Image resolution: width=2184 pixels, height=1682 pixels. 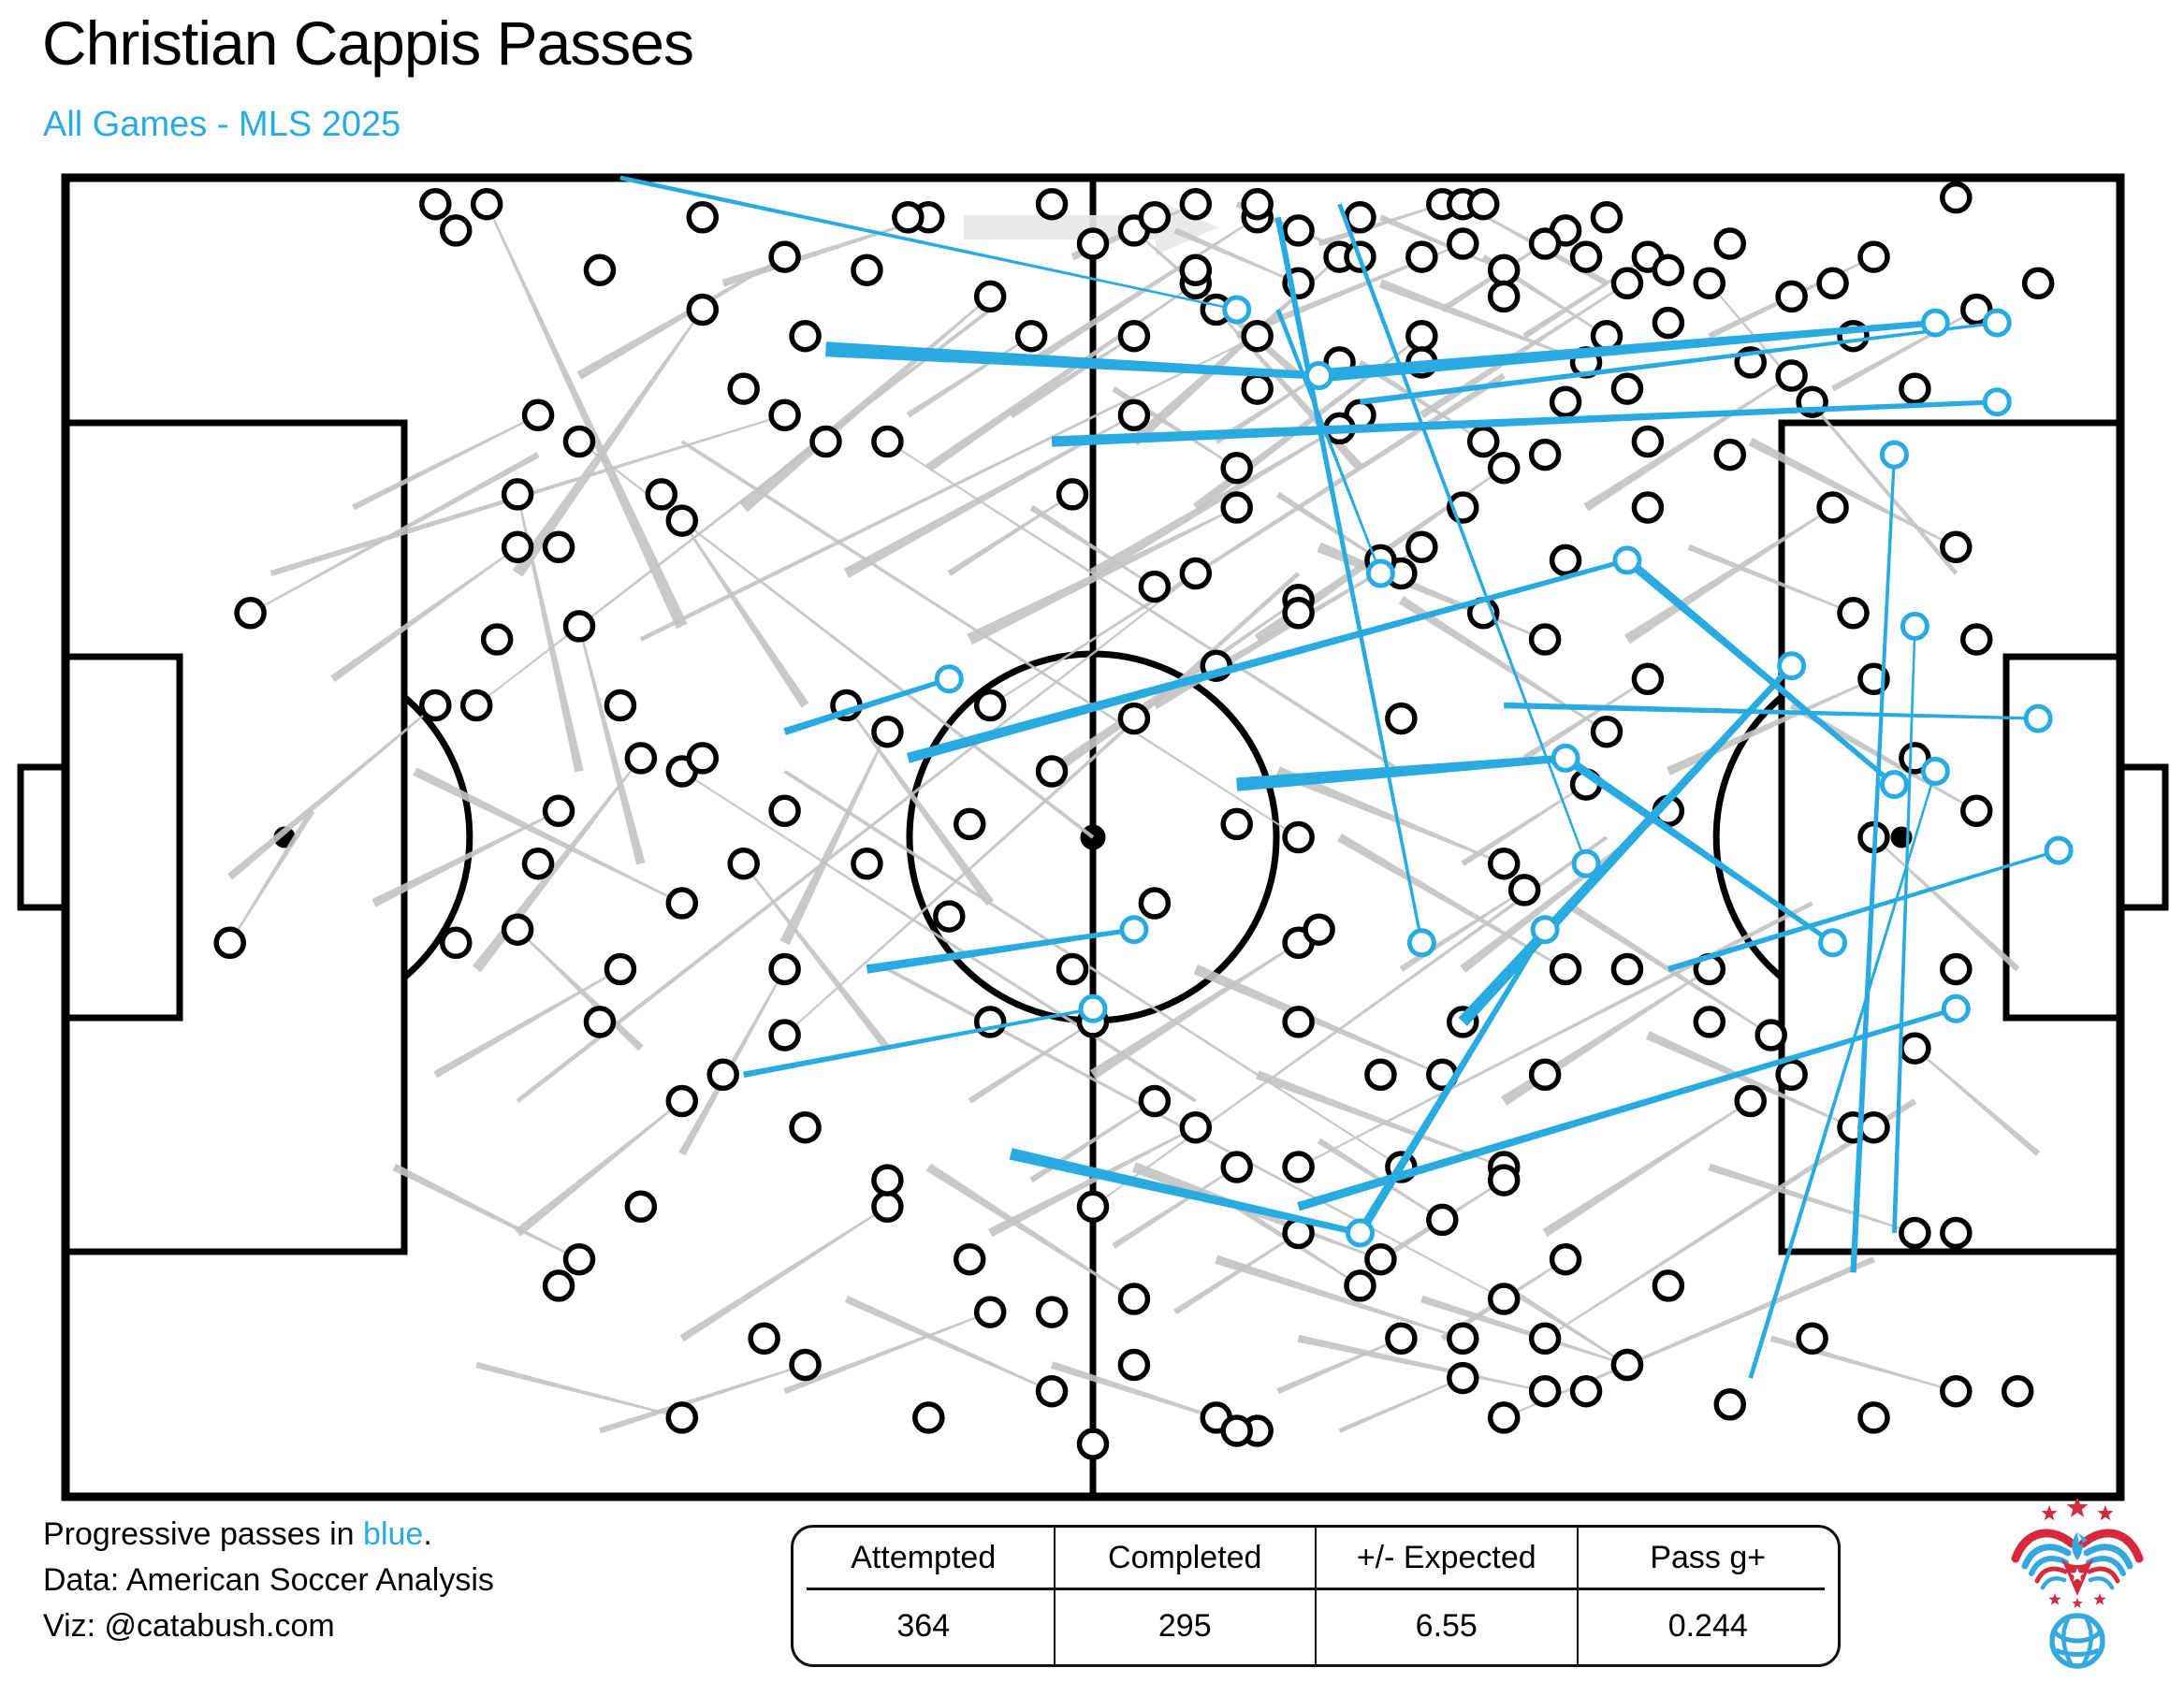 What do you see at coordinates (2143, 837) in the screenshot?
I see `goal-right` at bounding box center [2143, 837].